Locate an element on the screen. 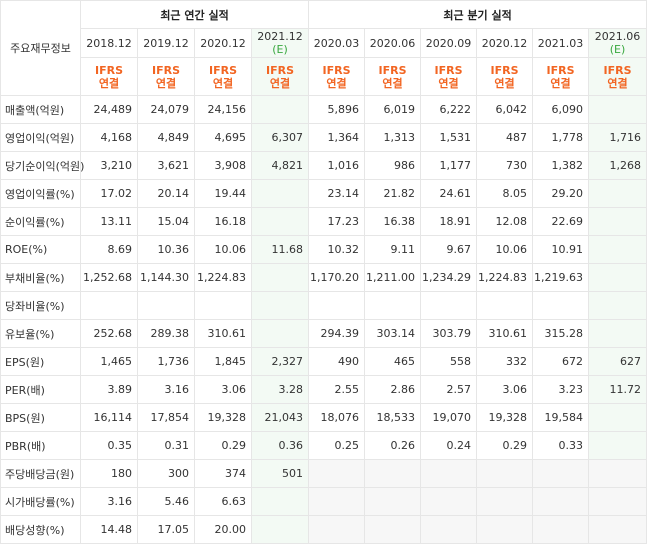 The width and height of the screenshot is (648, 544). row-label: BPS(원) is located at coordinates (40, 417).